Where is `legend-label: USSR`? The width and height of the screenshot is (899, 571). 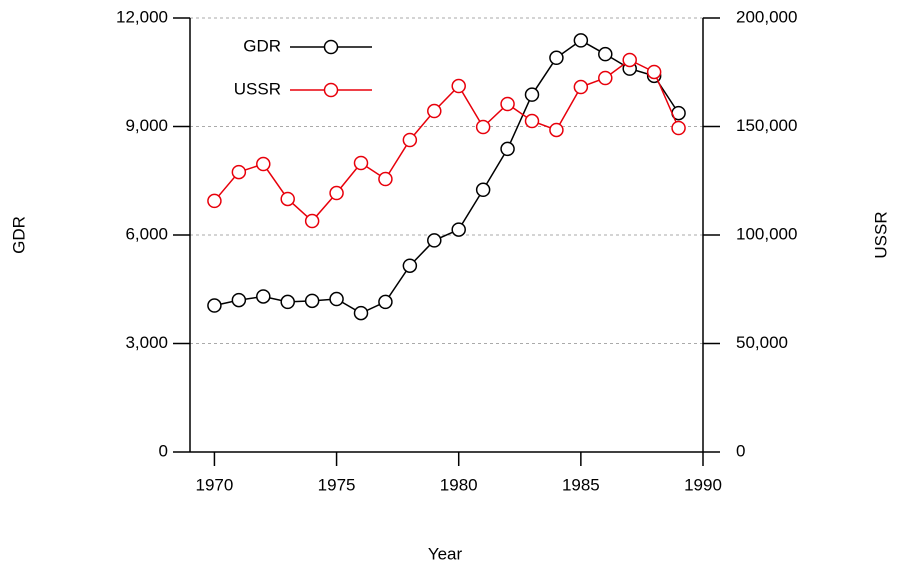 legend-label: USSR is located at coordinates (257, 88).